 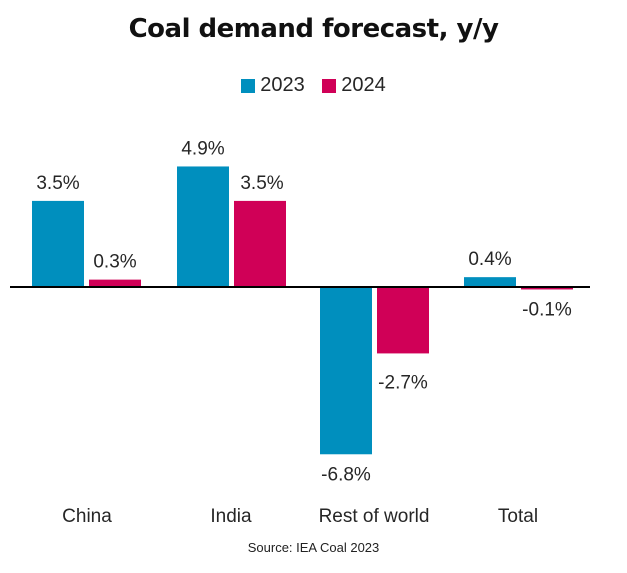 What do you see at coordinates (518, 516) in the screenshot?
I see `category-label-total: Total` at bounding box center [518, 516].